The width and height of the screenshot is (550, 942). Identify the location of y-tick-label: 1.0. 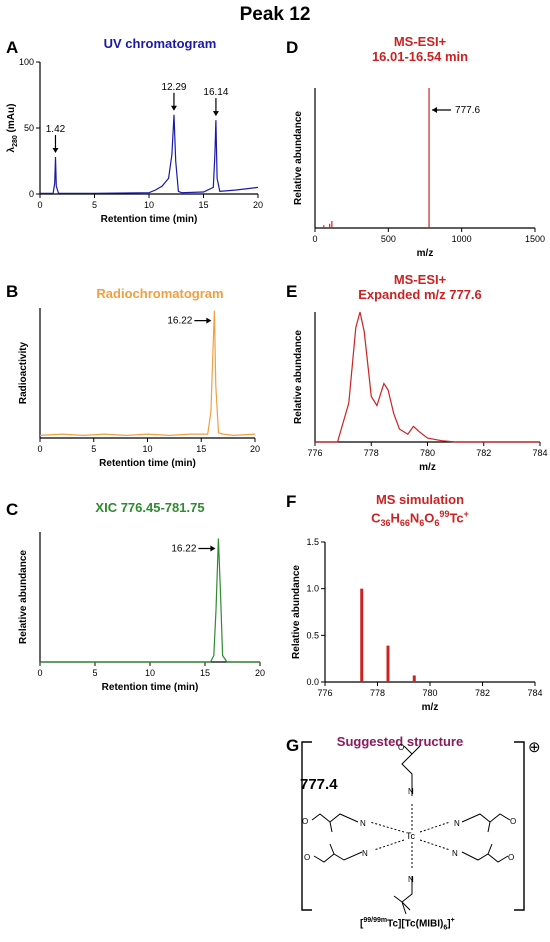
(312, 589).